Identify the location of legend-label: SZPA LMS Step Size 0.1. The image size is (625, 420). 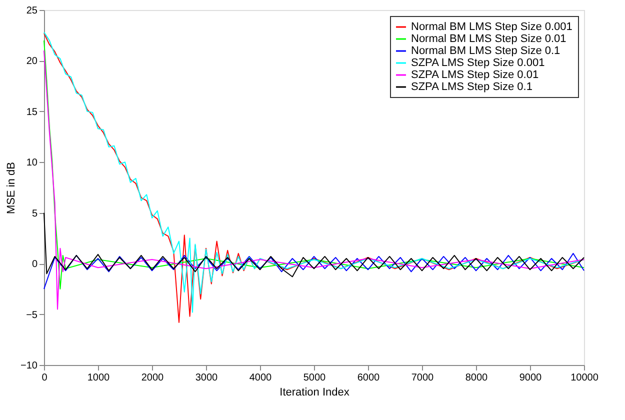
(471, 87).